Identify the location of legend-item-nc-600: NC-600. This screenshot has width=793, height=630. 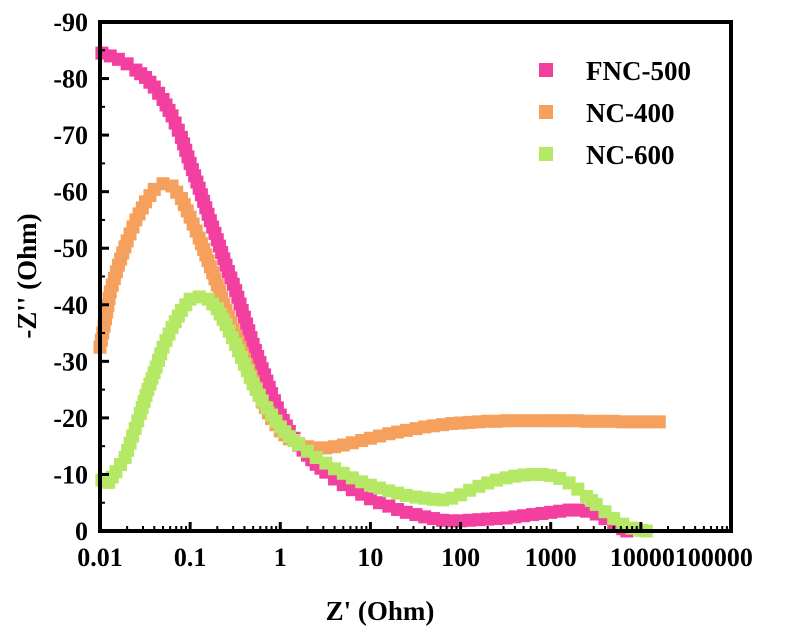
(607, 155).